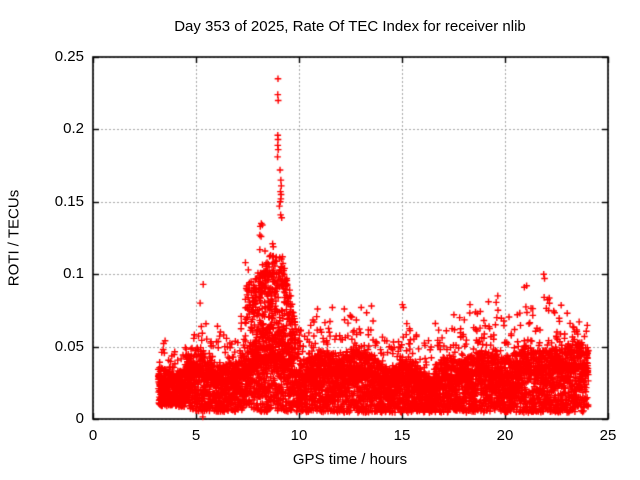 This screenshot has height=480, width=640. I want to click on y-tick-label: 0, so click(79, 418).